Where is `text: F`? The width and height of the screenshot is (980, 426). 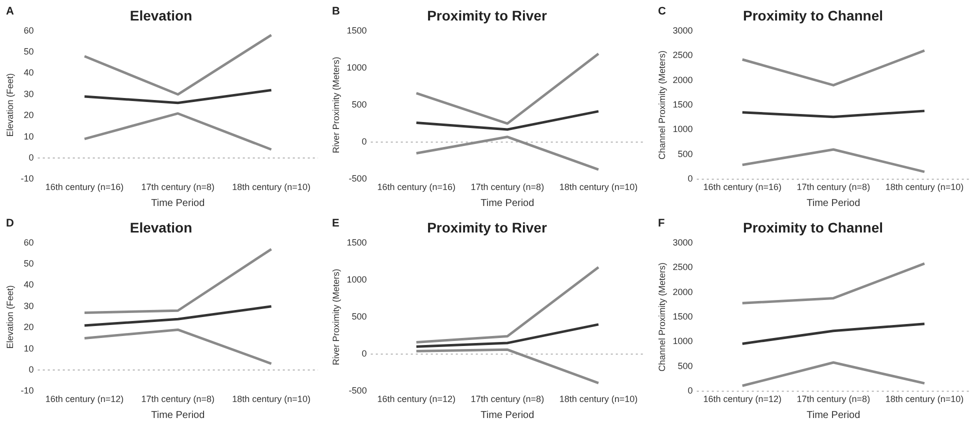
text: F is located at coordinates (661, 224).